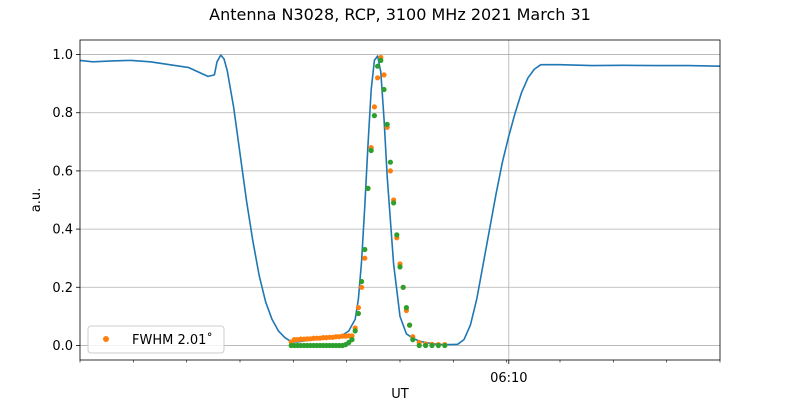  Describe the element at coordinates (172, 340) in the screenshot. I see `legend-label: FWHM 2.01˚` at that location.